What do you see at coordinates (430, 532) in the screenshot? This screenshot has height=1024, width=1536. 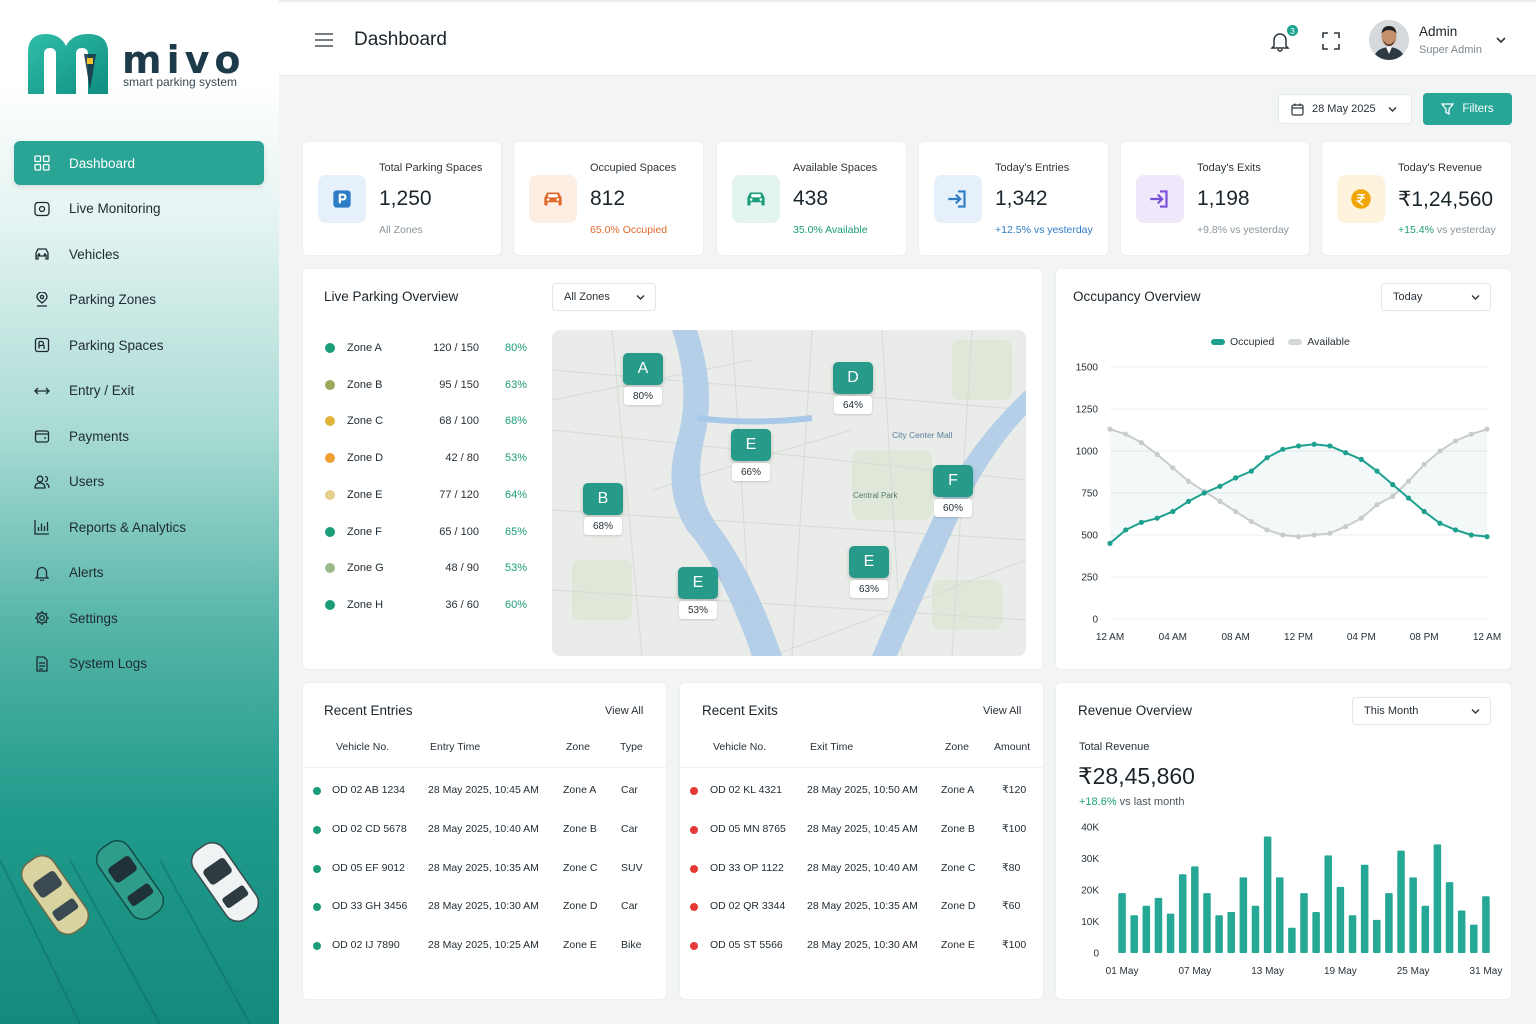 I see `zone-row: Zone F 65 / 100 65%` at bounding box center [430, 532].